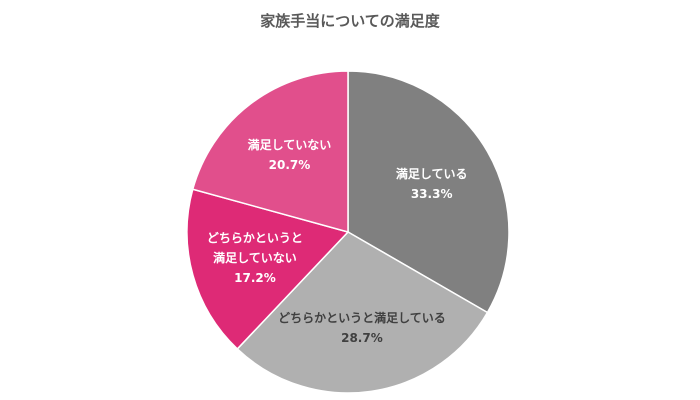 This screenshot has width=700, height=400. What do you see at coordinates (289, 165) in the screenshot?
I see `value-label: 20.7%` at bounding box center [289, 165].